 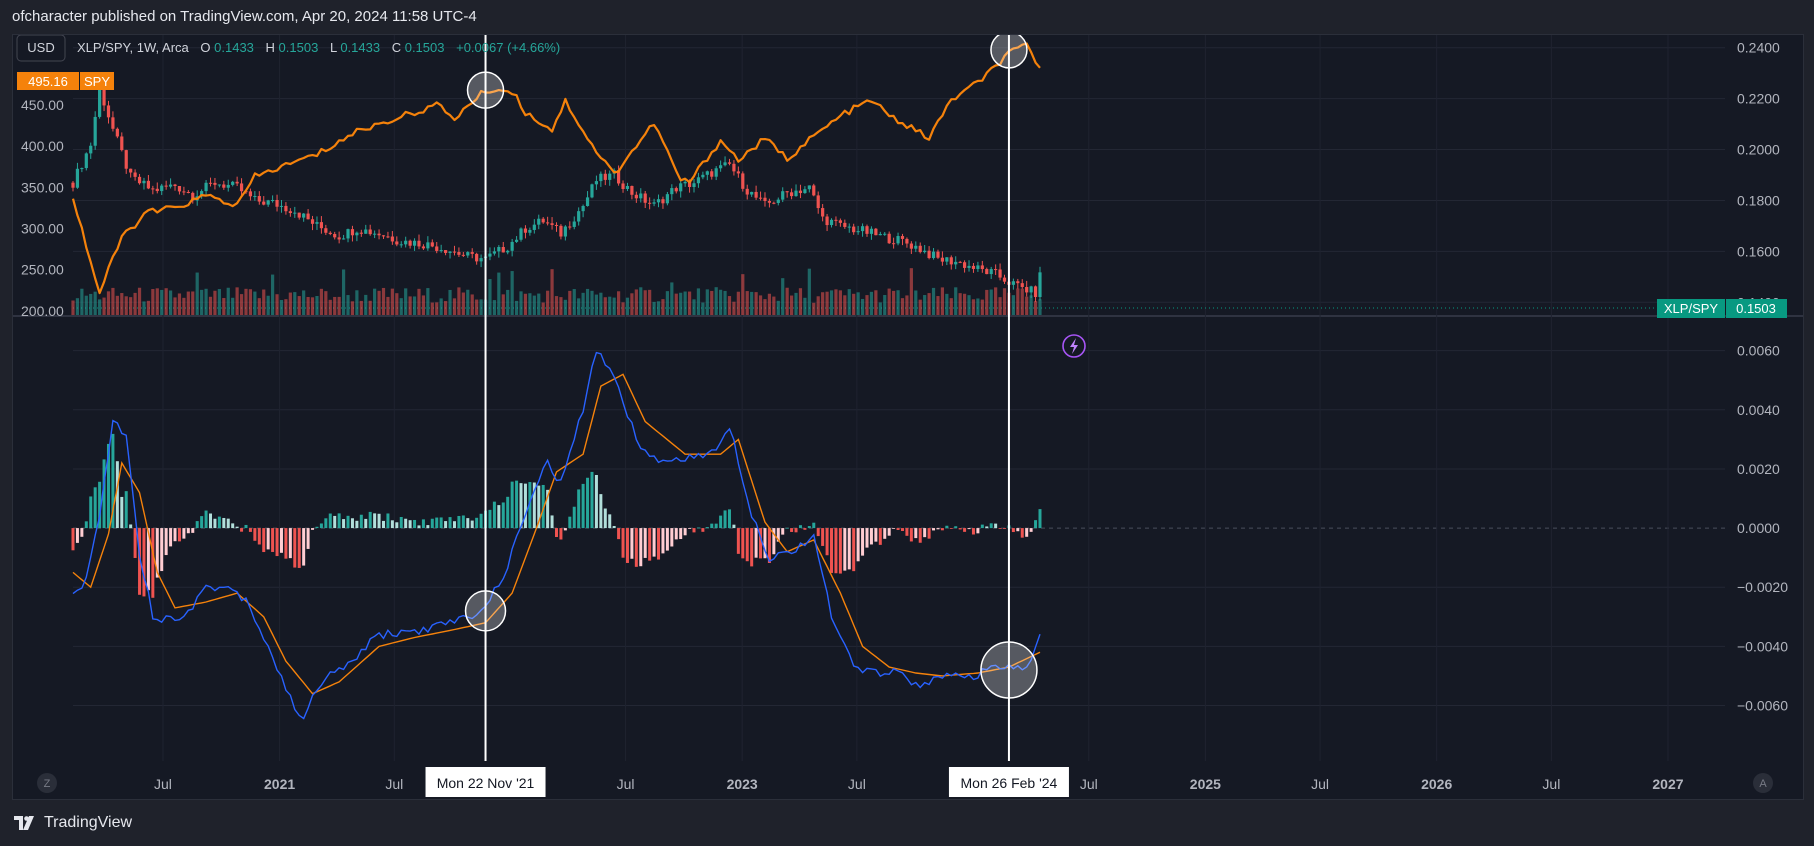 I want to click on lightning-icon, so click(x=1074, y=346).